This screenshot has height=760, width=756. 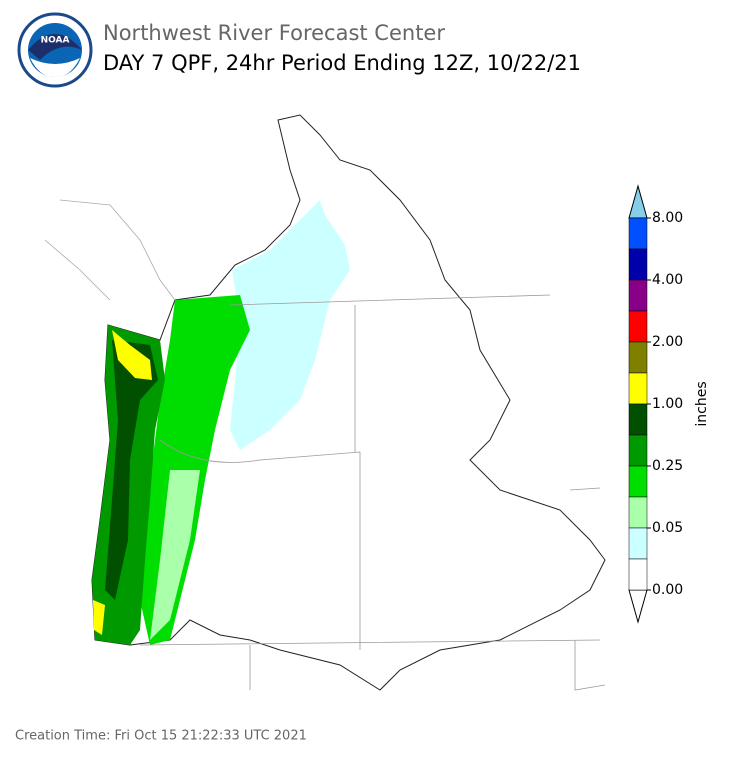 I want to click on colorbar-unit: inches, so click(x=702, y=403).